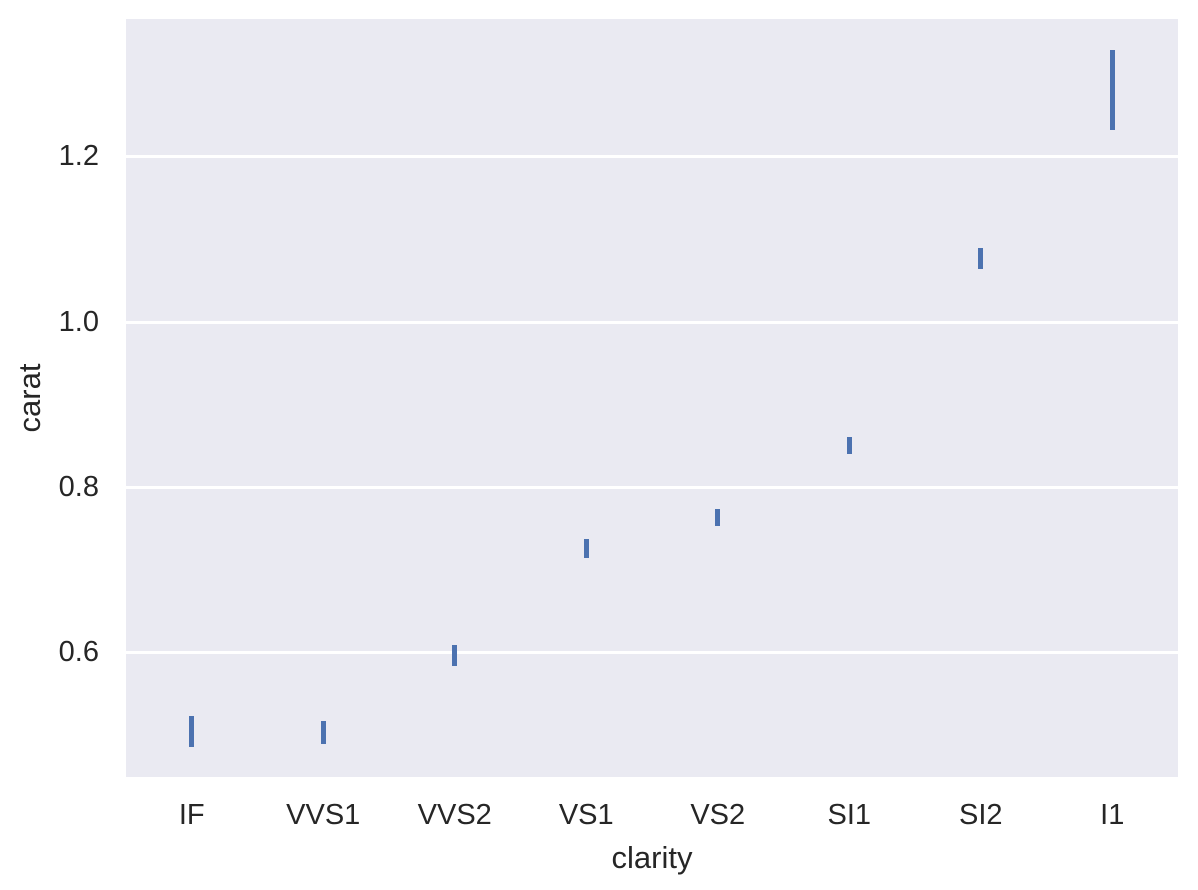  What do you see at coordinates (29, 398) in the screenshot?
I see `y-axis-label: carat` at bounding box center [29, 398].